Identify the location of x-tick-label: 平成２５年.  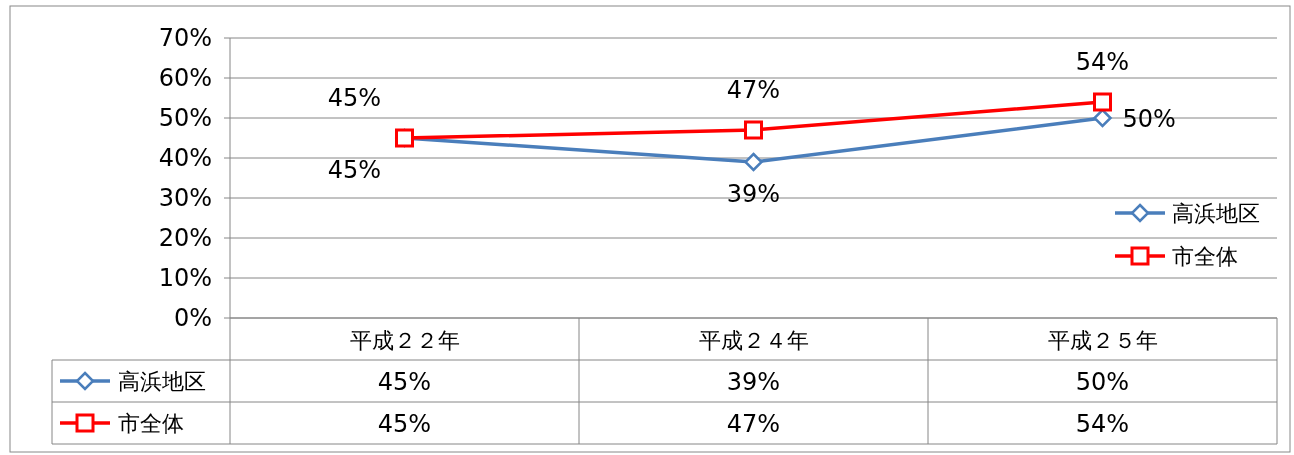
(1102, 340).